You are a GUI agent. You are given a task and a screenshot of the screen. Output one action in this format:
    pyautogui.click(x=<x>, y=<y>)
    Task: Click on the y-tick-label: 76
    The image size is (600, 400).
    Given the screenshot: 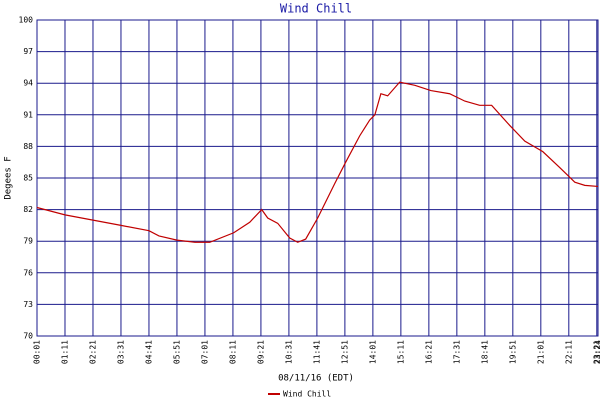 What is the action you would take?
    pyautogui.click(x=28, y=272)
    